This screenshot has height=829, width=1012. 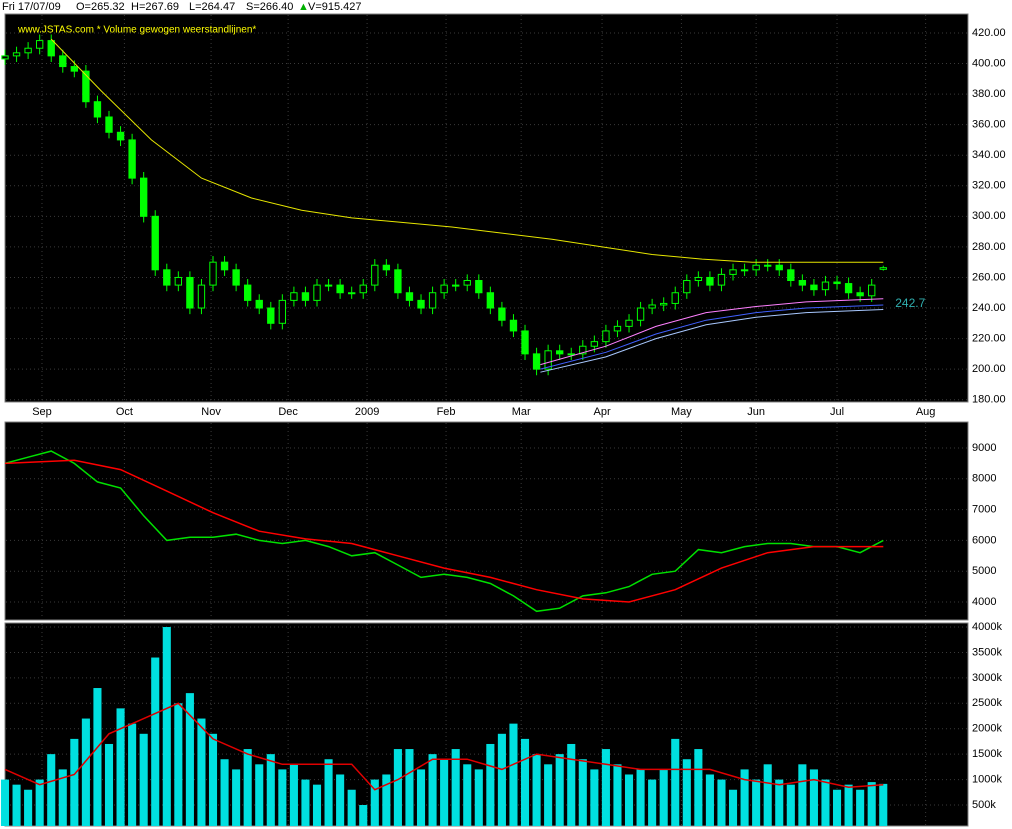 I want to click on x-tick-label: Apr, so click(x=601, y=412).